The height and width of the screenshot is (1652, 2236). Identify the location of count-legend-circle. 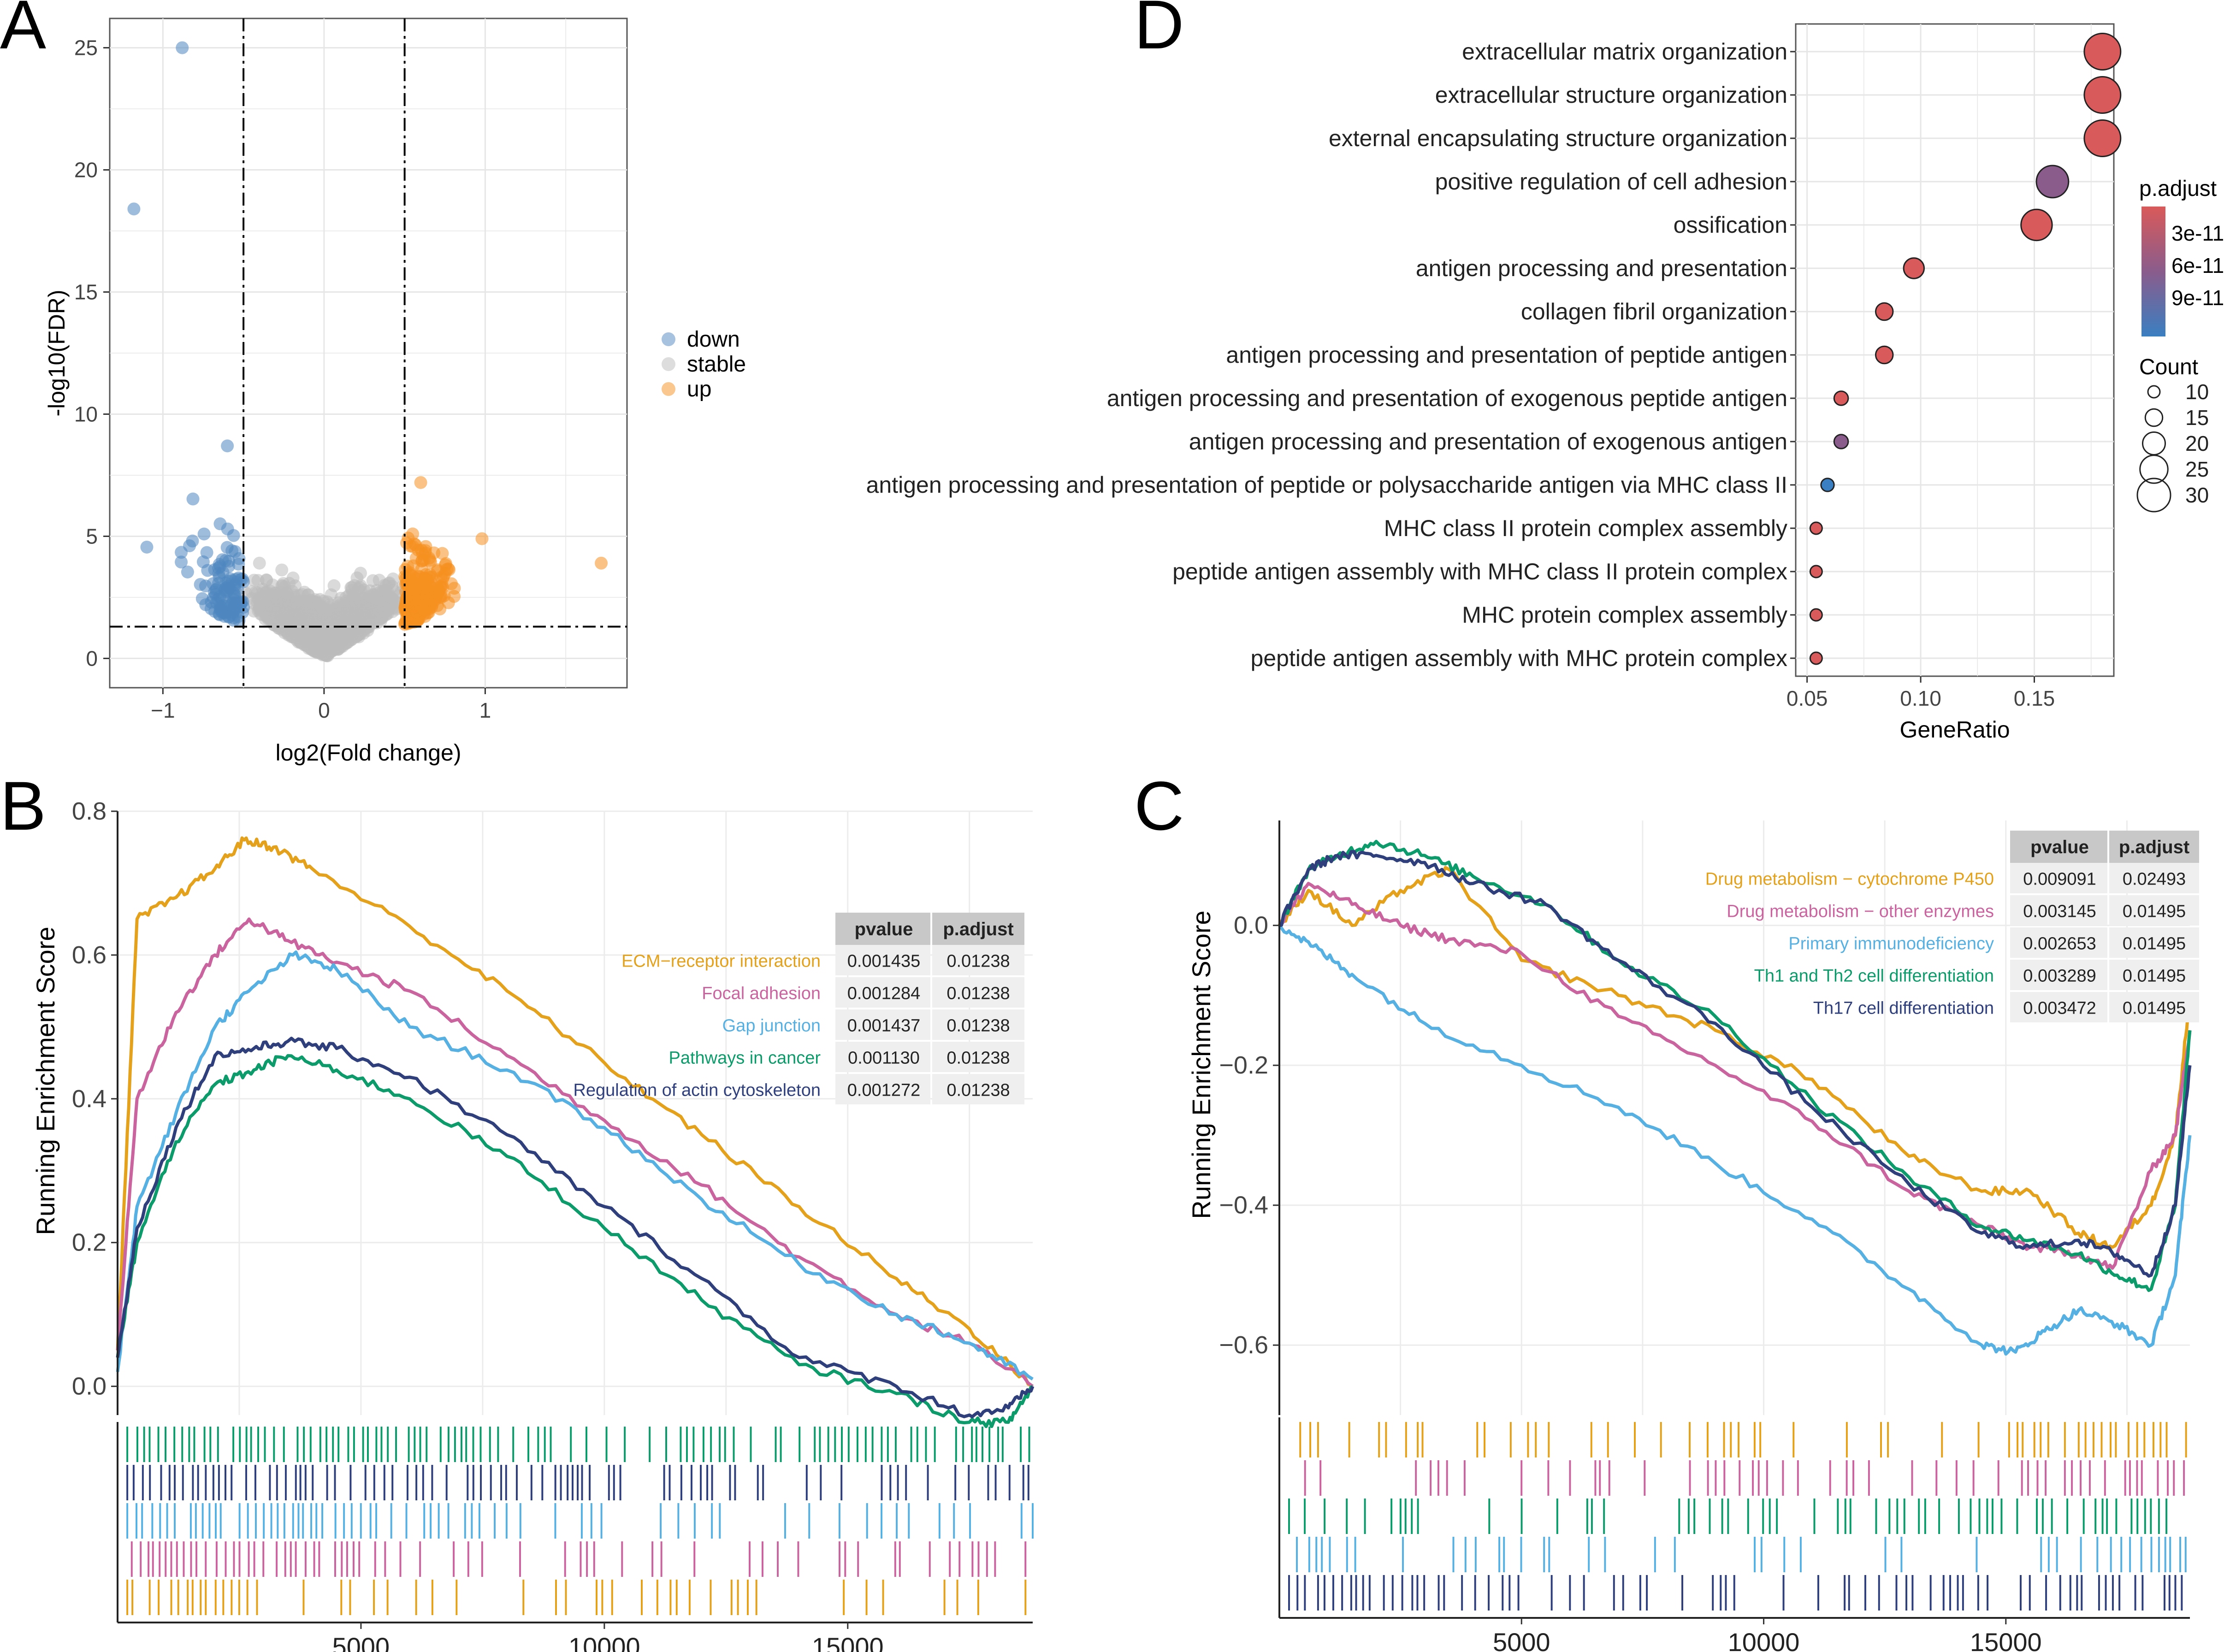
(2154, 469).